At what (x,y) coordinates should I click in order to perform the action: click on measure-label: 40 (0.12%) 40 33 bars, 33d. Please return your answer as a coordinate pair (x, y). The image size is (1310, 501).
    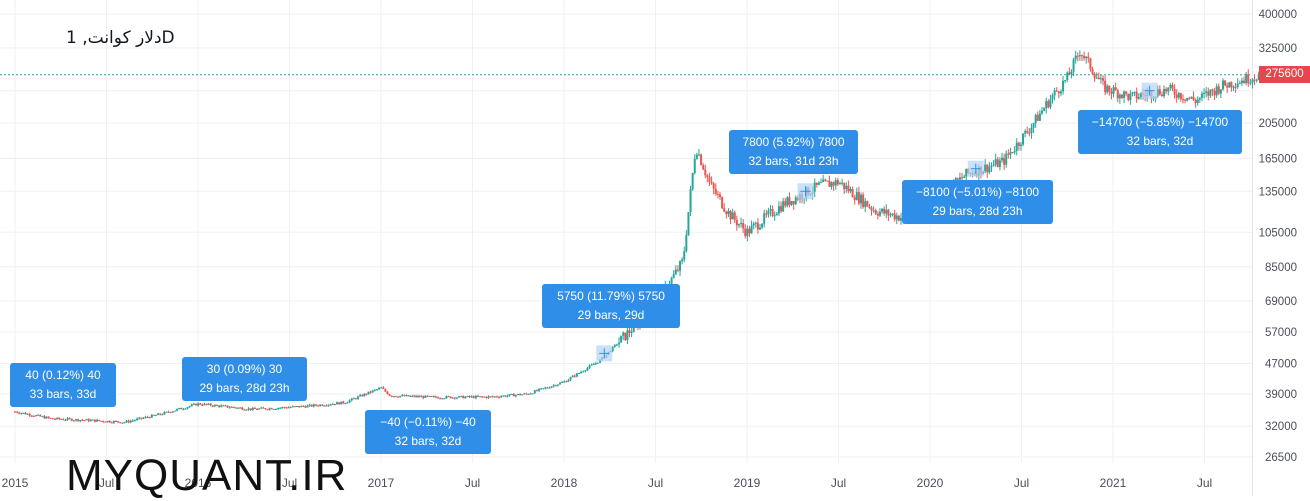
    Looking at the image, I should click on (63, 385).